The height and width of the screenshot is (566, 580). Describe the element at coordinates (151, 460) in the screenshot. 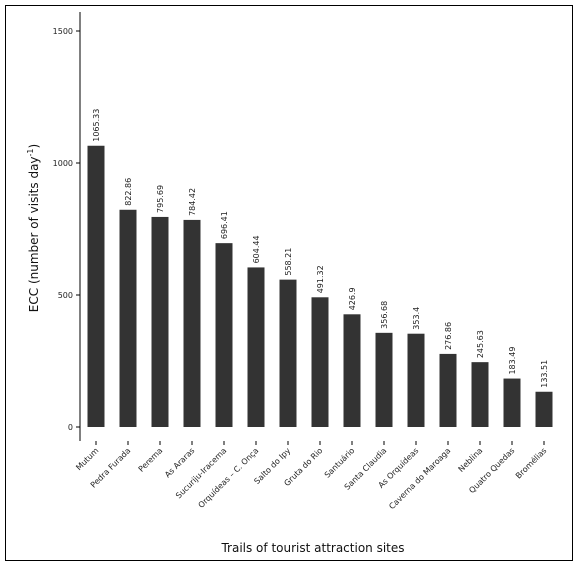

I see `x-tick-label: Perema` at that location.